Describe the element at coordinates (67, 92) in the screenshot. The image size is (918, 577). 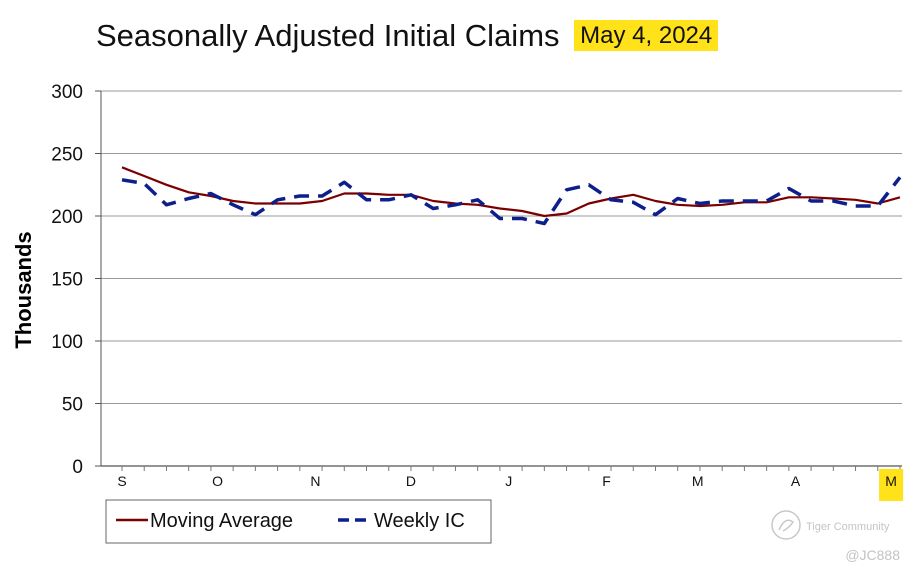
I see `y-tick-label: 300` at that location.